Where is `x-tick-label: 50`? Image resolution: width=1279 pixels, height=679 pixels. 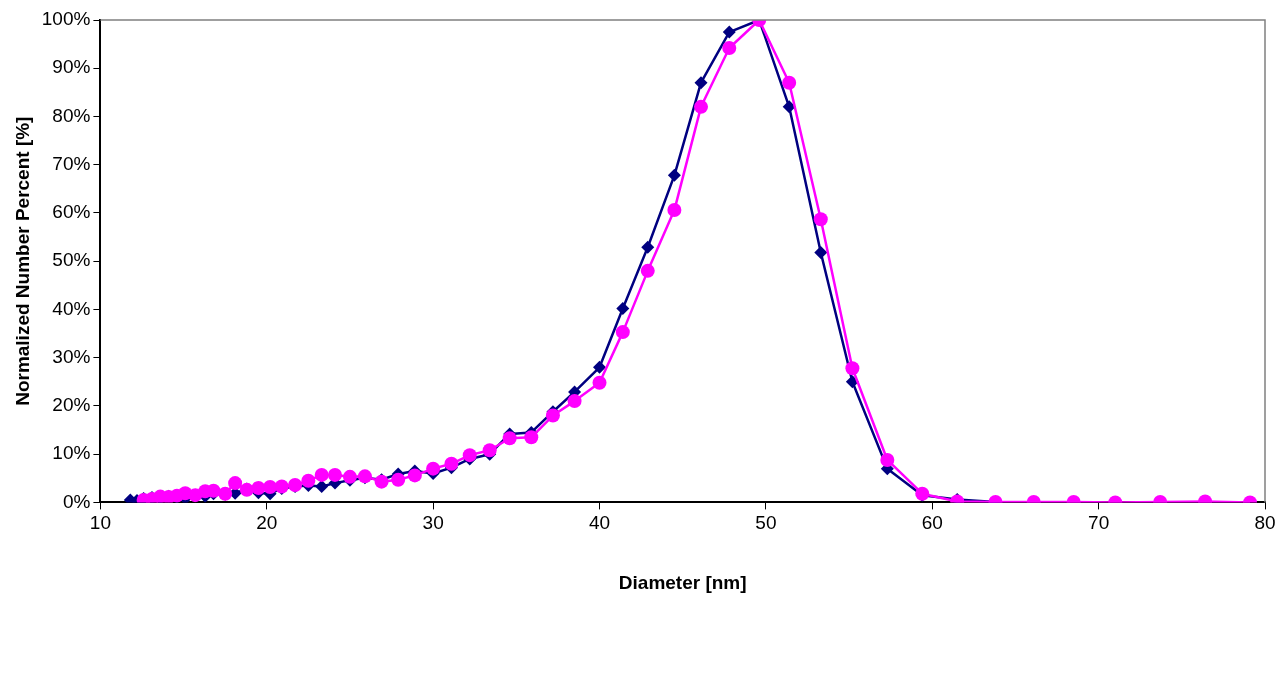 x-tick-label: 50 is located at coordinates (766, 523).